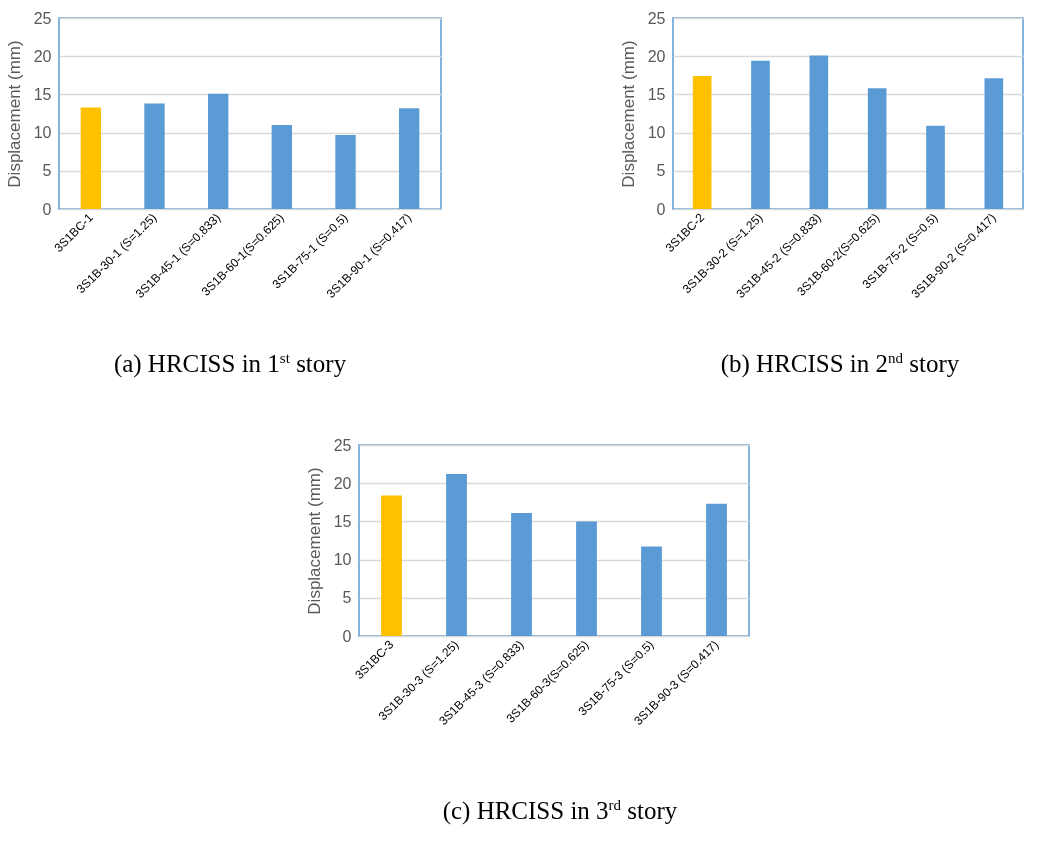 Image resolution: width=1064 pixels, height=850 pixels. Describe the element at coordinates (230, 364) in the screenshot. I see `text: (a) HRCISS in 1$^{st}$ story` at that location.